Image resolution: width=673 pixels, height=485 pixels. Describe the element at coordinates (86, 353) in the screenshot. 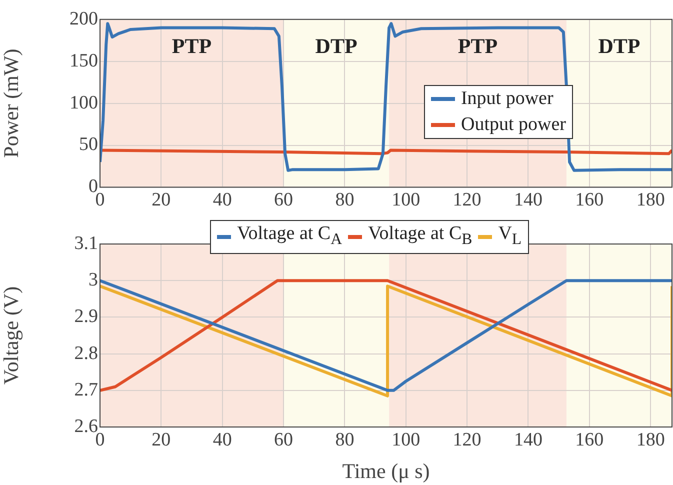

I see `y-tick-label: 2.8` at that location.